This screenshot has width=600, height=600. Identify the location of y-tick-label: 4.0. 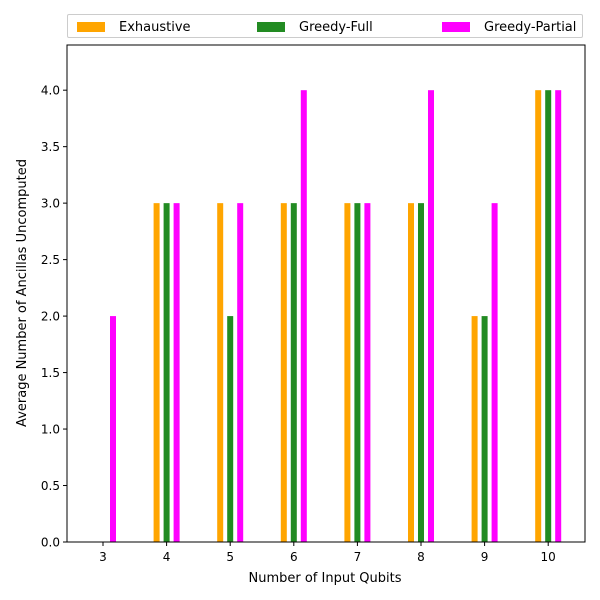
(50, 91).